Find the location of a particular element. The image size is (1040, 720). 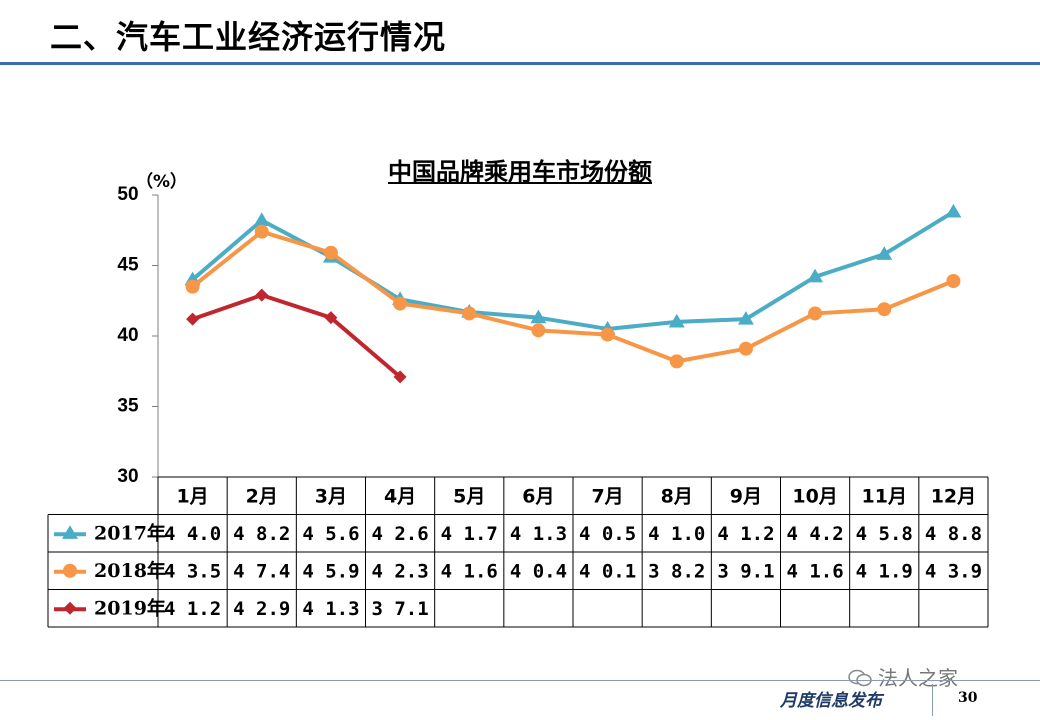

legend-series-name: 2018年 is located at coordinates (130, 570).